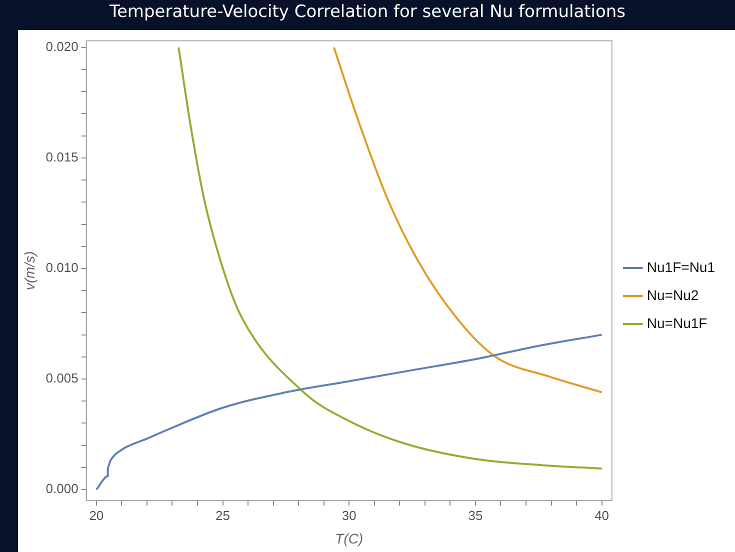 The image size is (735, 552). What do you see at coordinates (349, 515) in the screenshot?
I see `x-tick-label: 30` at bounding box center [349, 515].